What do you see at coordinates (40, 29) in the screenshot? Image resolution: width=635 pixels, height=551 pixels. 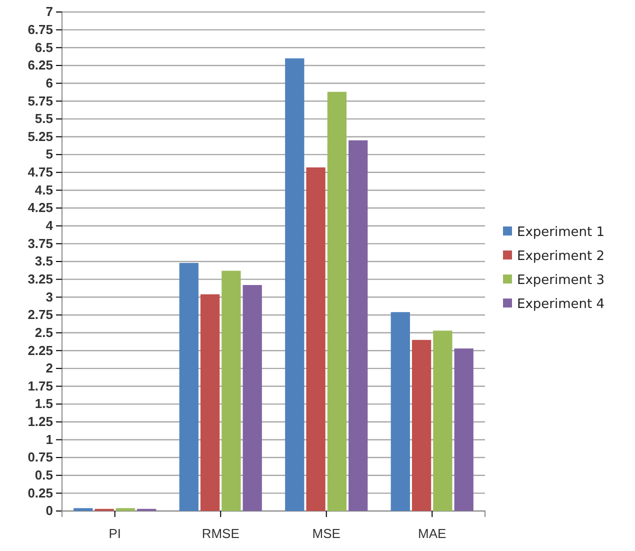 I see `y-tick-label: 6.75` at bounding box center [40, 29].